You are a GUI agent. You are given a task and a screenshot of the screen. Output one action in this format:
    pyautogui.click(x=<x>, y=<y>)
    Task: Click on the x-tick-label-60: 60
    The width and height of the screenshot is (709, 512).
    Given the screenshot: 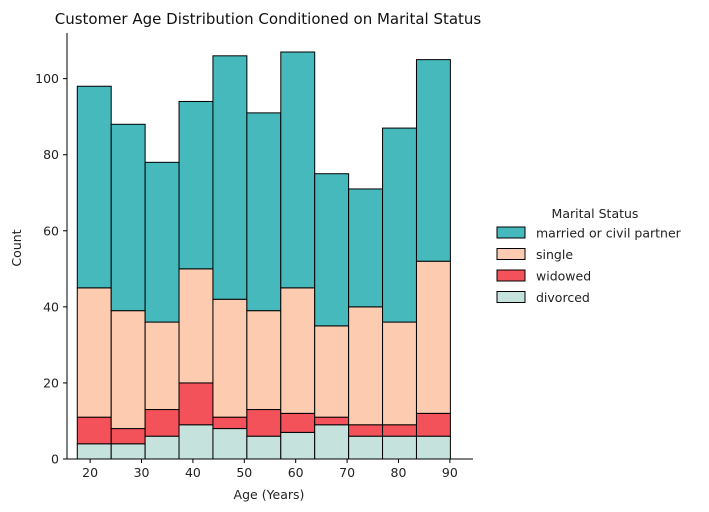 What is the action you would take?
    pyautogui.click(x=296, y=472)
    